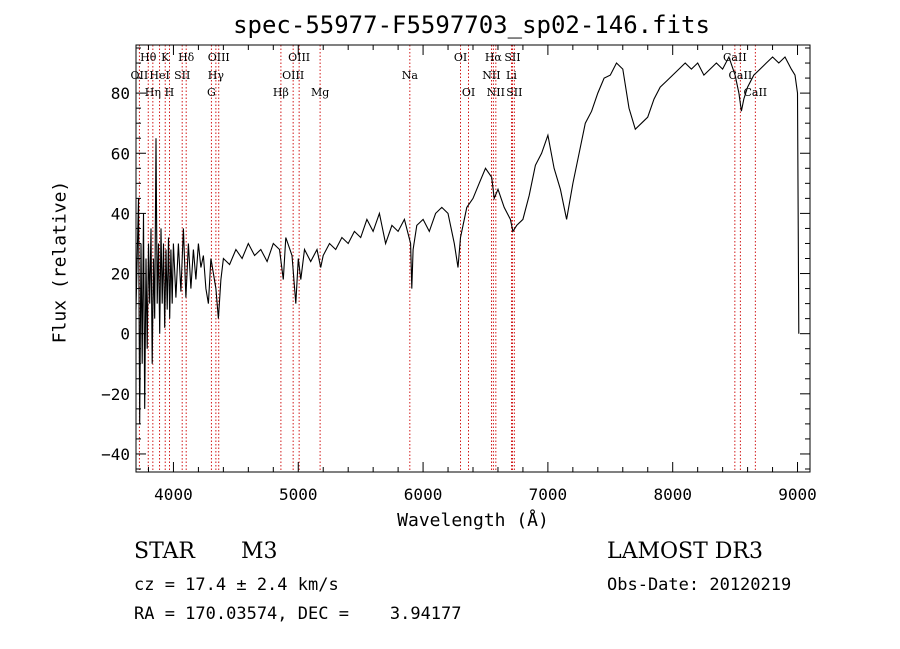  I want to click on x-axis-label: Wavelength (Å), so click(473, 520).